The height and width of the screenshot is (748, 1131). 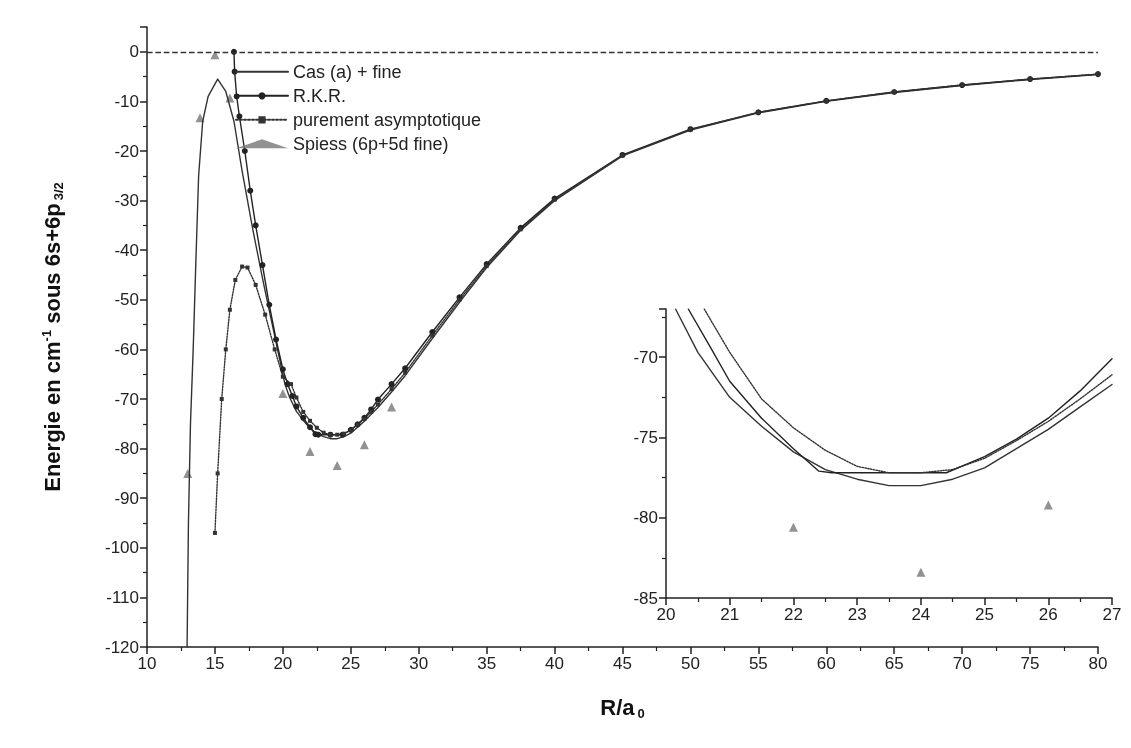 What do you see at coordinates (126, 151) in the screenshot?
I see `y-tick-label: -20` at bounding box center [126, 151].